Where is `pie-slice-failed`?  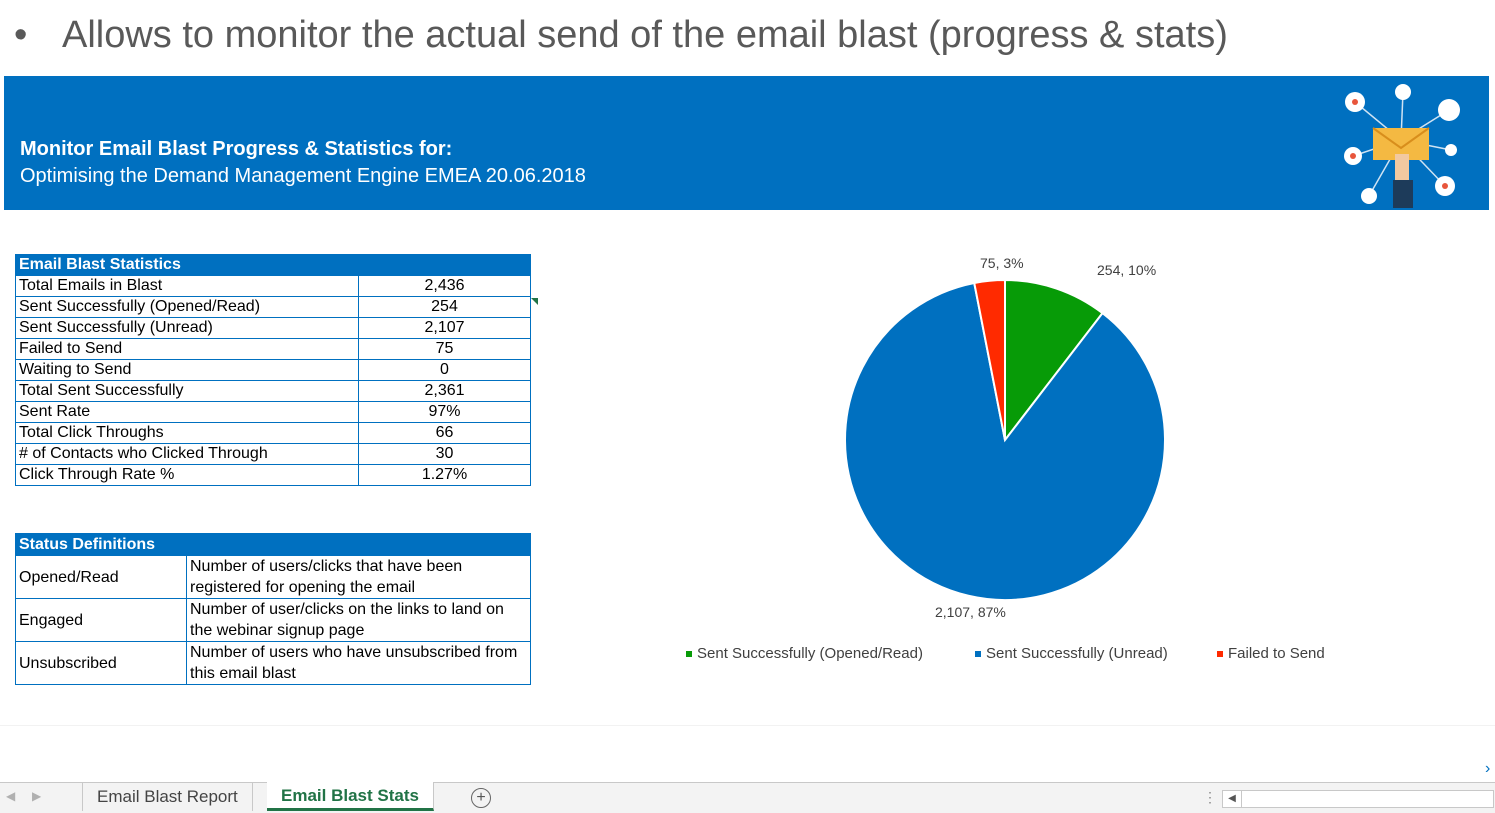
pie-slice-failed is located at coordinates (989, 359).